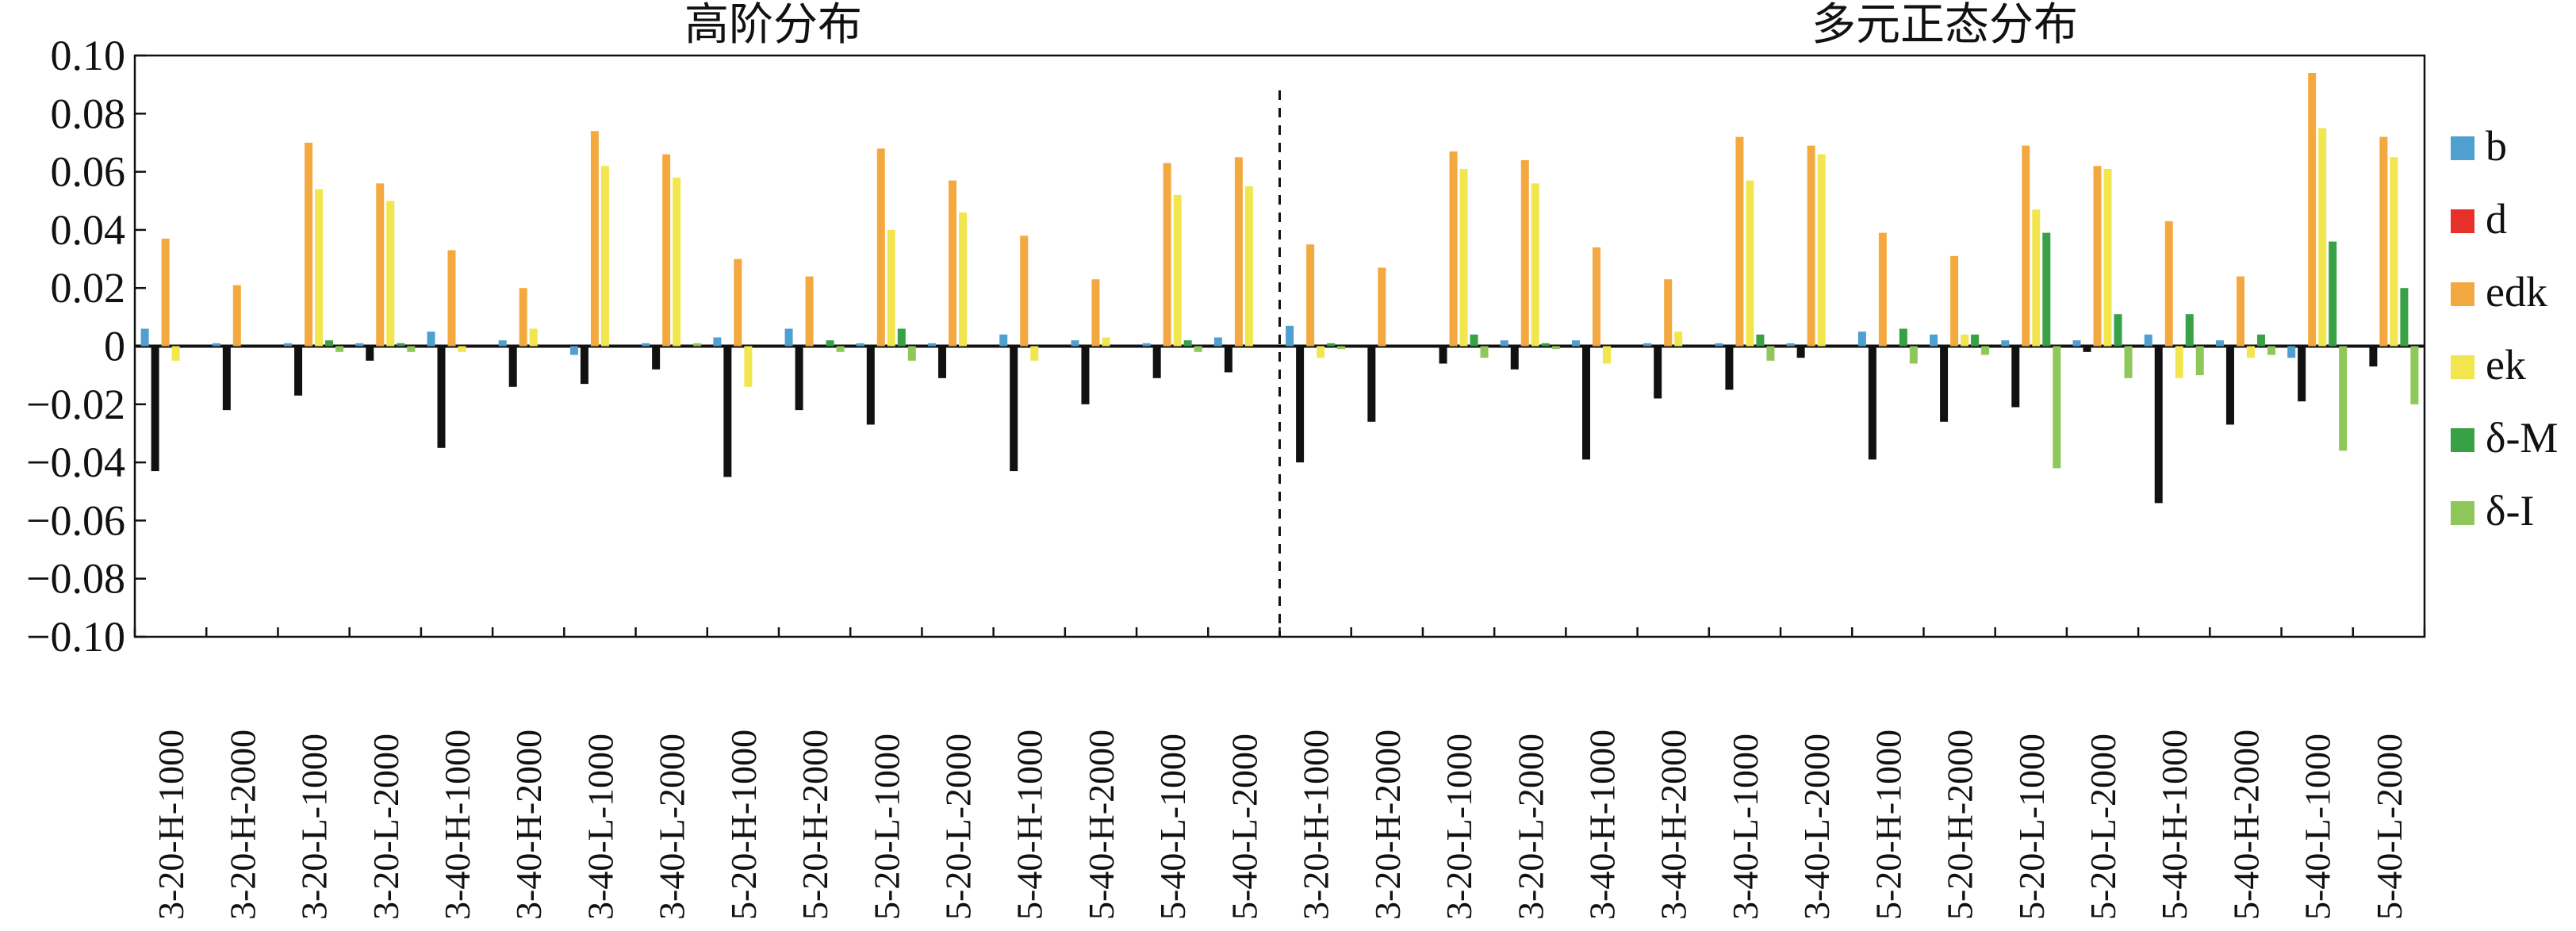  Describe the element at coordinates (89, 288) in the screenshot. I see `y-tick-label: 0.02` at that location.